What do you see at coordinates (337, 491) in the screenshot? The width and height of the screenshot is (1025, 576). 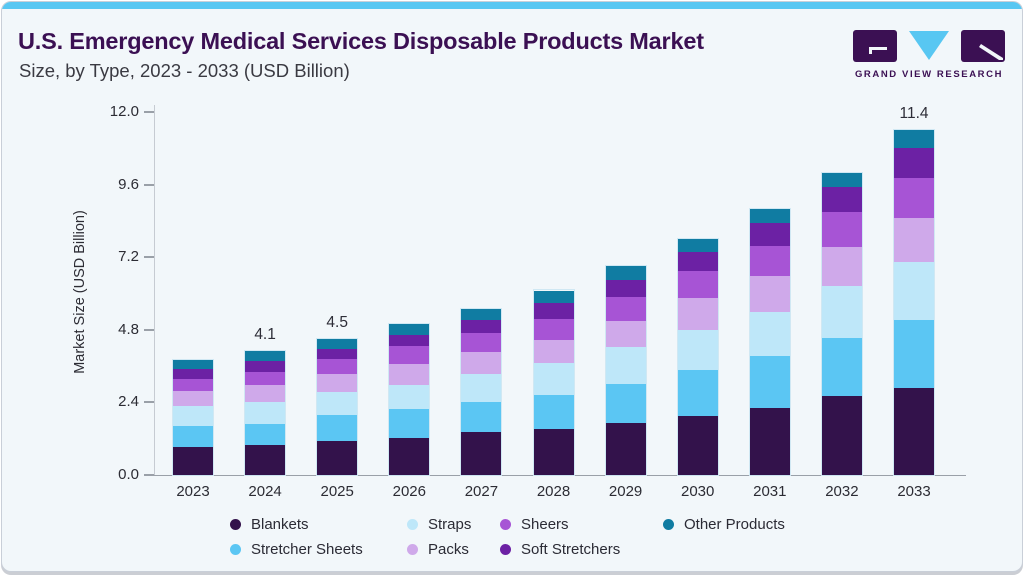 I see `x-label-2025: 2025` at bounding box center [337, 491].